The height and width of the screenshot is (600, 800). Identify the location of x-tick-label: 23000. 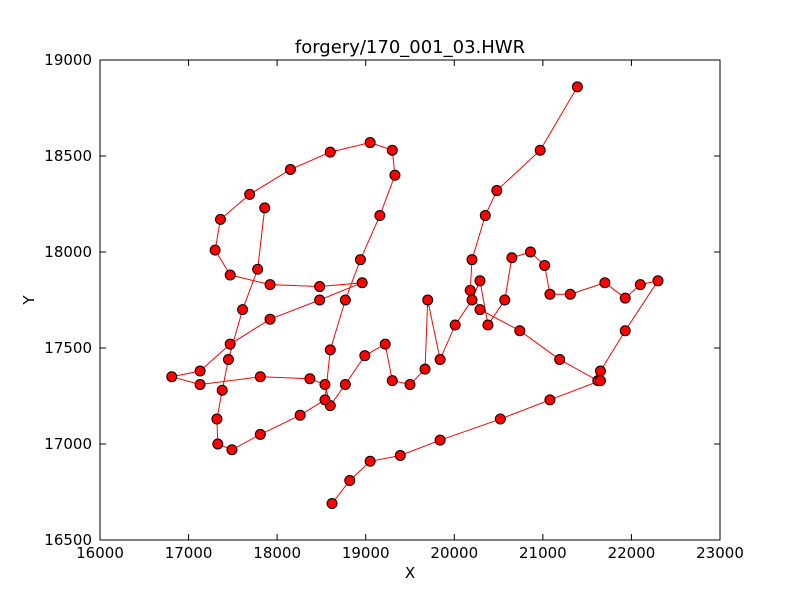
(720, 553).